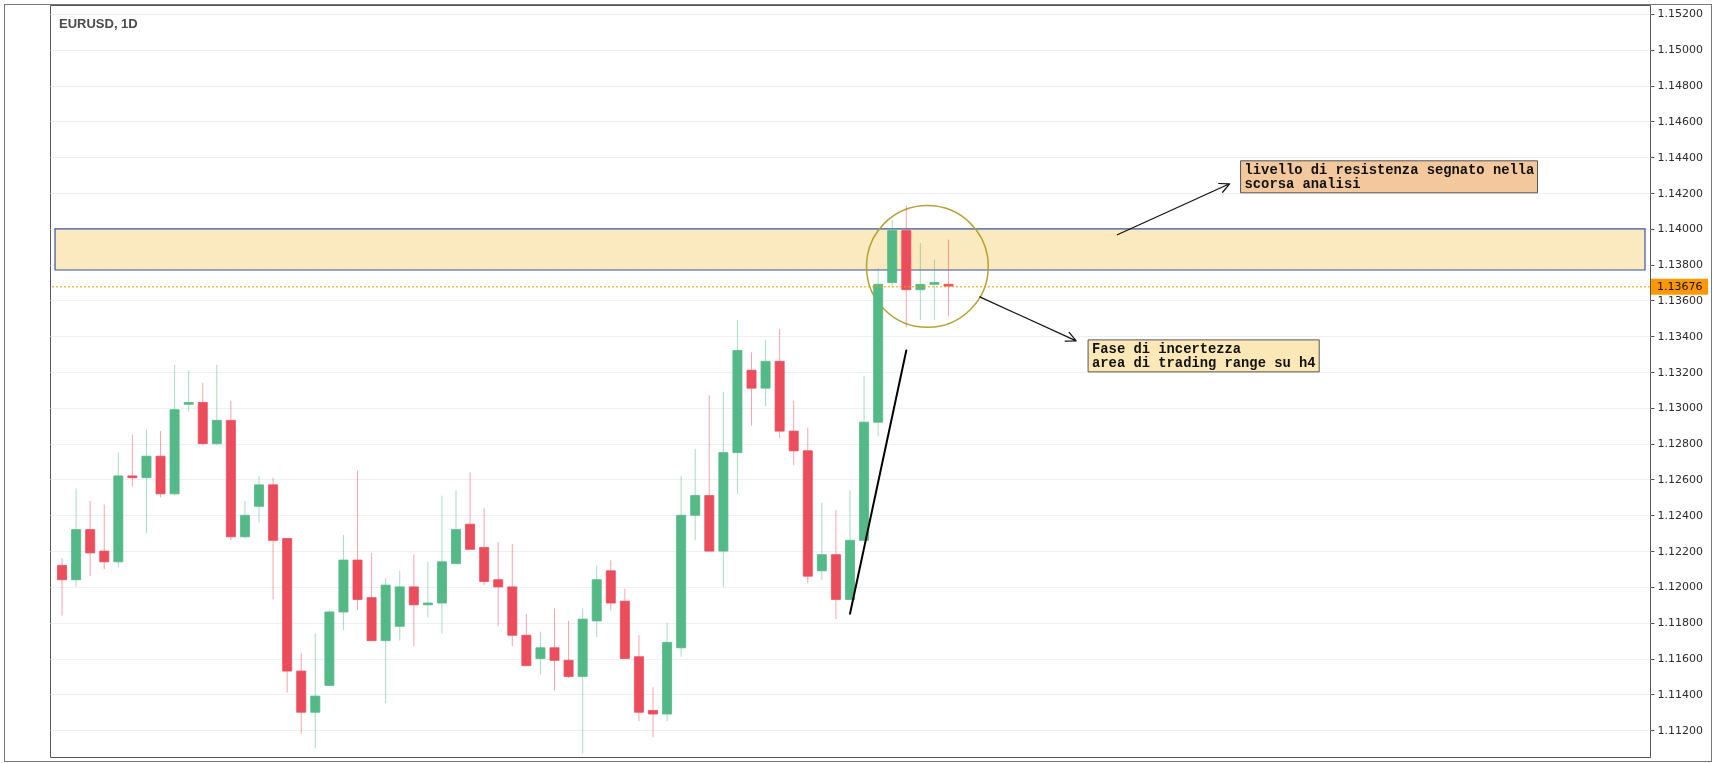 The image size is (1716, 763). I want to click on y-tick-label: 1.11200, so click(1680, 730).